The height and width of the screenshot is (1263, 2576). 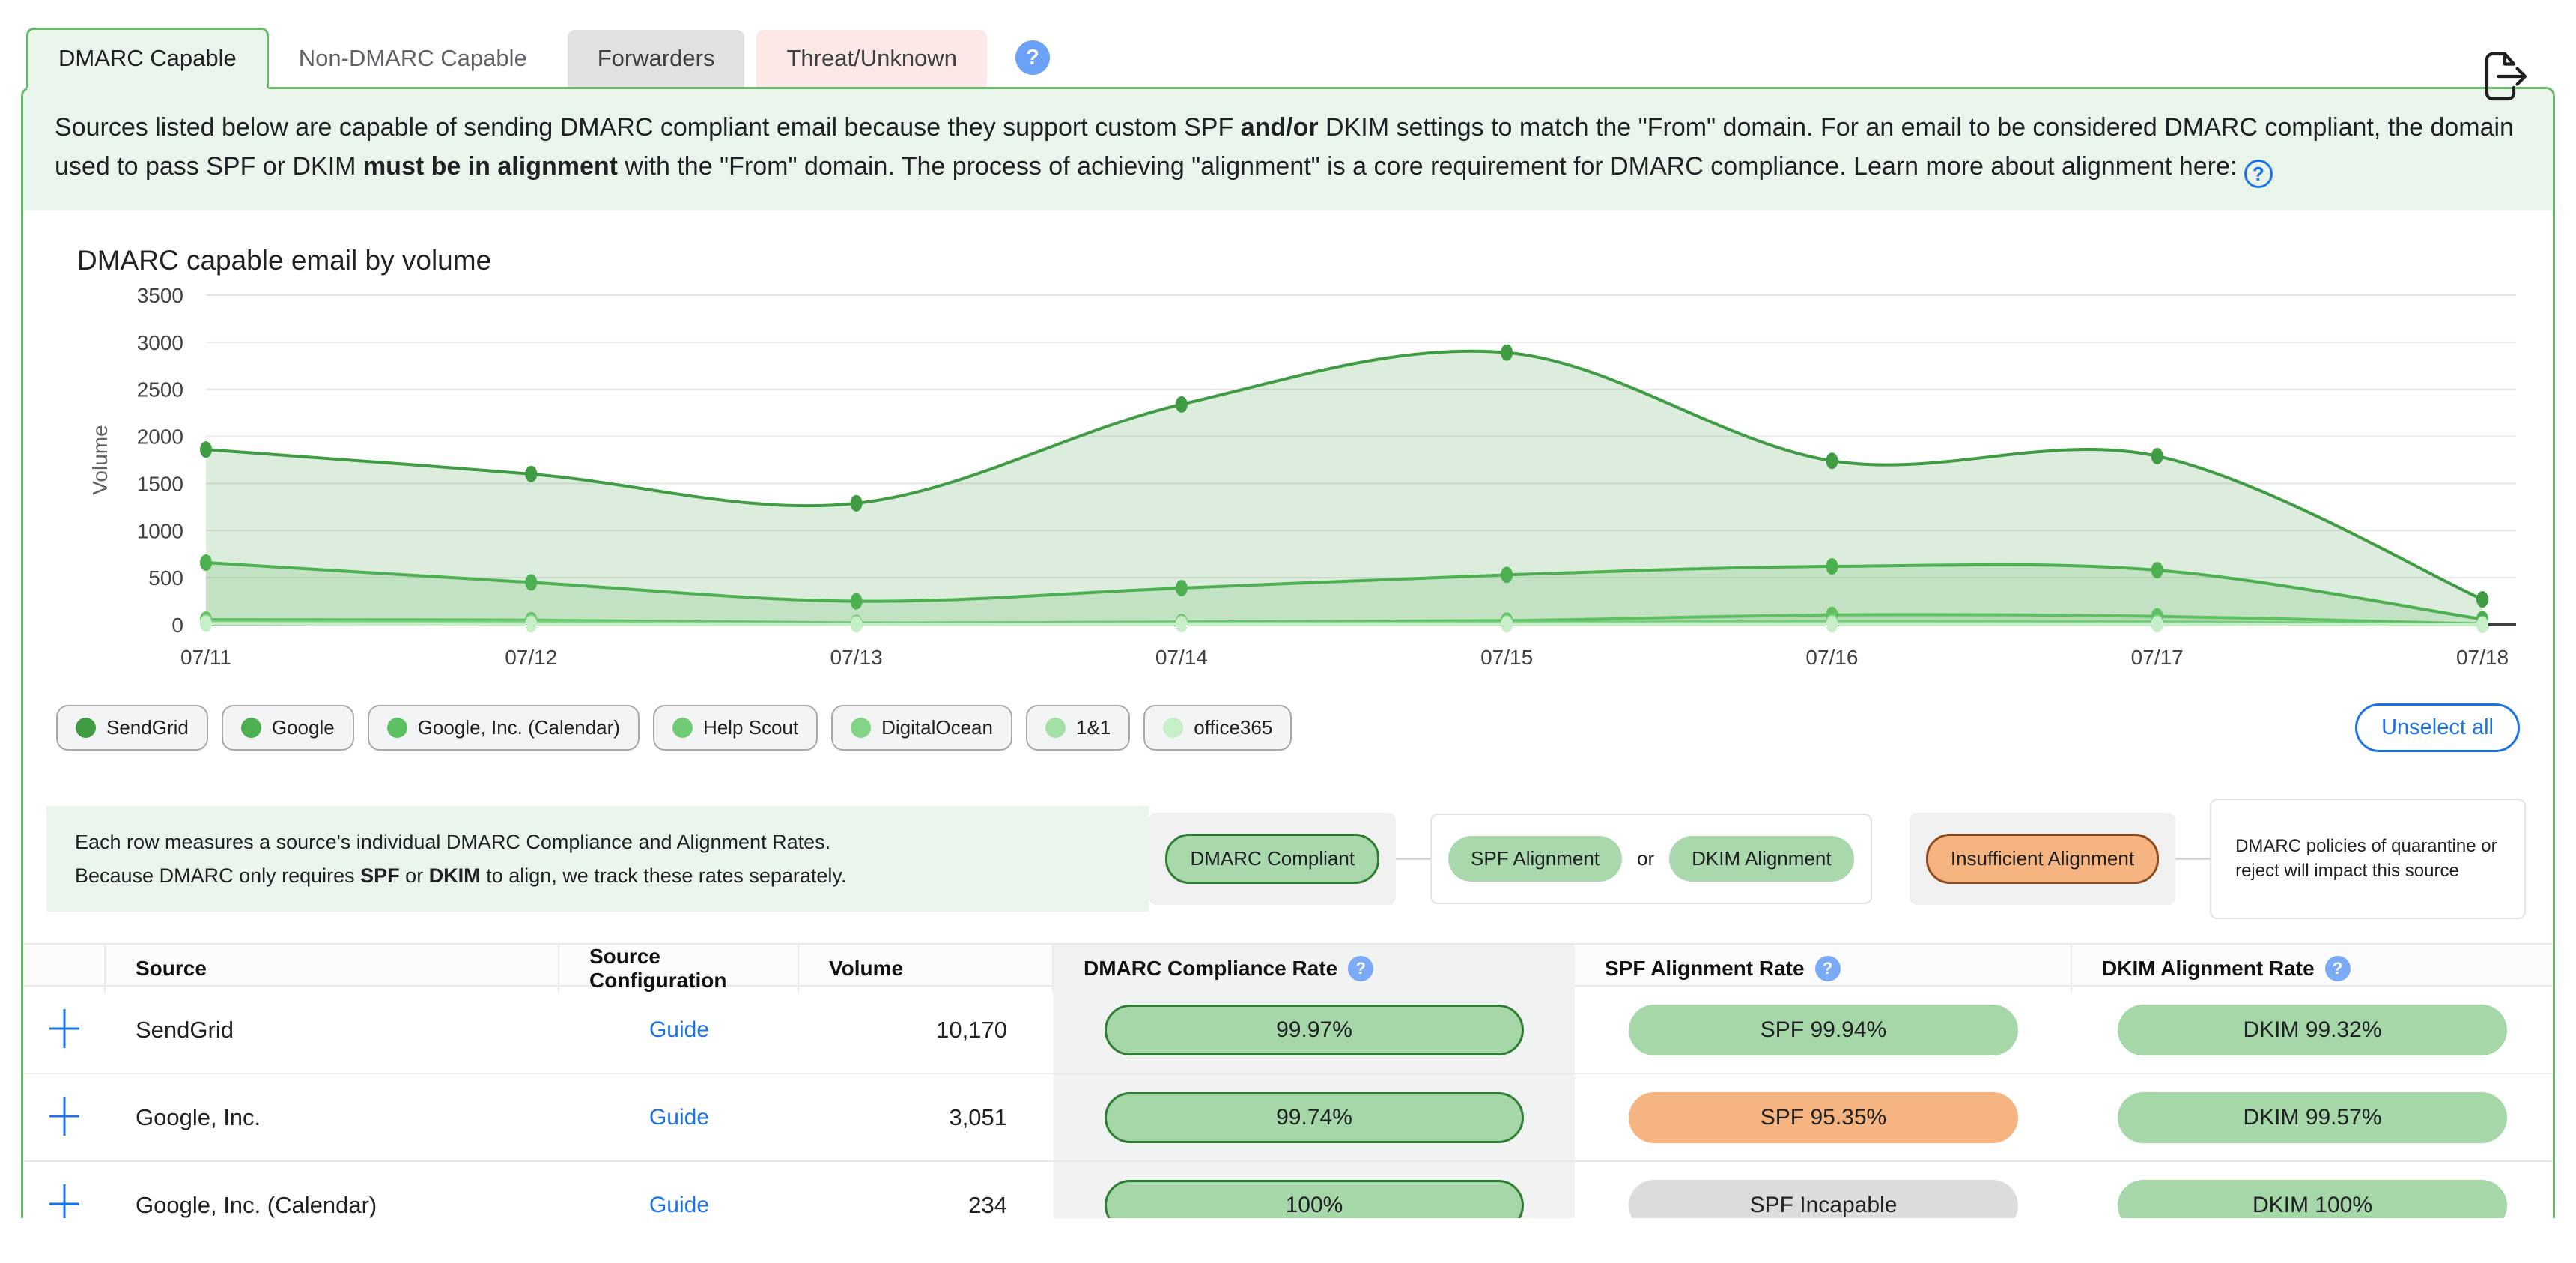 What do you see at coordinates (1032, 57) in the screenshot?
I see `tabs-help-icon: ?` at bounding box center [1032, 57].